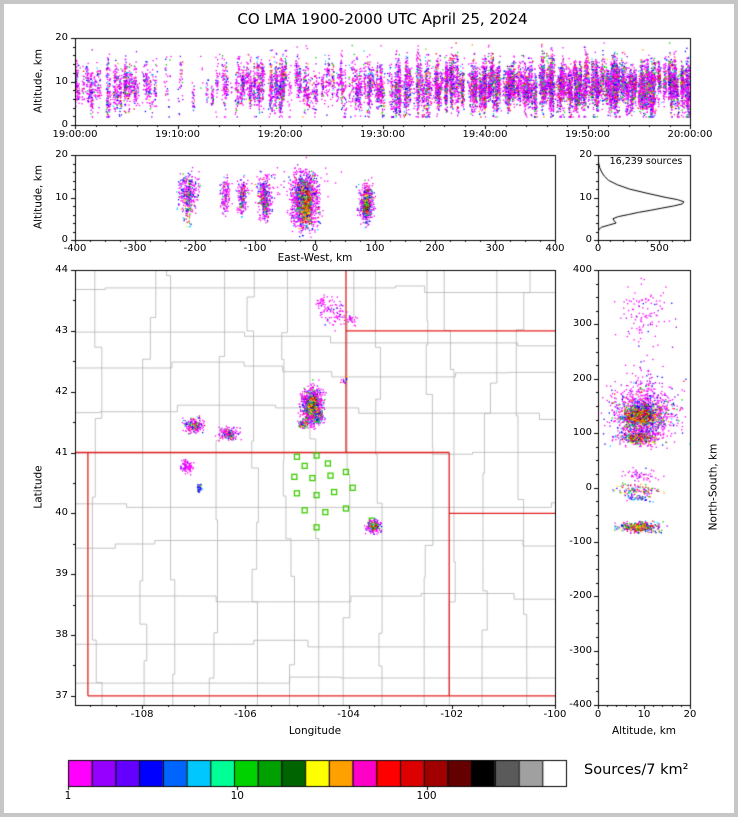 Image resolution: width=738 pixels, height=817 pixels. I want to click on north-south-axis-label: North-South, km, so click(713, 487).